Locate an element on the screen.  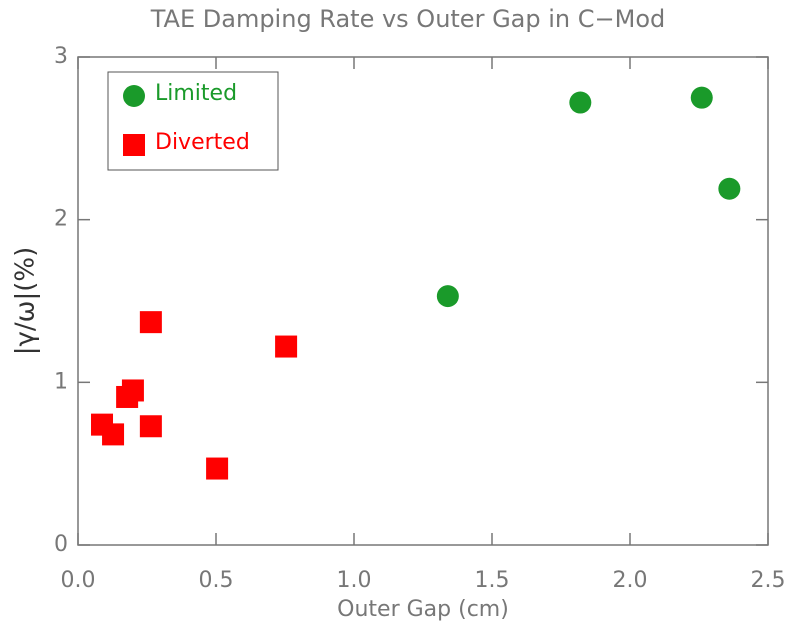
x-tick-label: 1.5 is located at coordinates (492, 580).